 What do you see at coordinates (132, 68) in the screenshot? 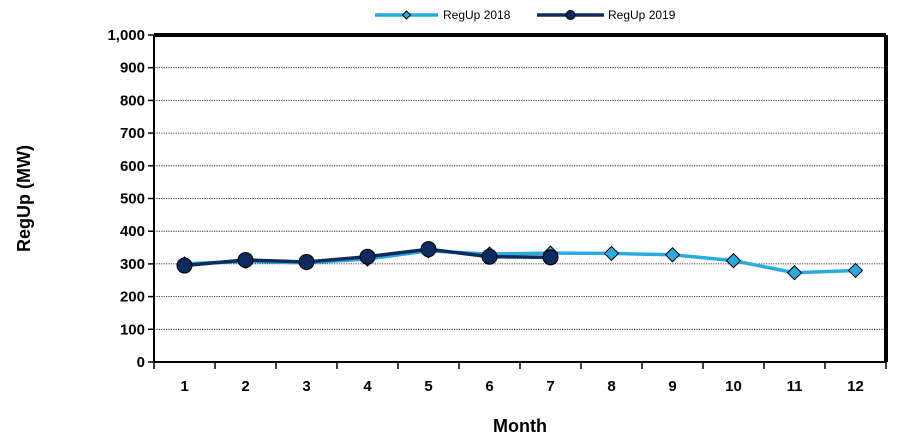
I see `y-tick-label: 900` at bounding box center [132, 68].